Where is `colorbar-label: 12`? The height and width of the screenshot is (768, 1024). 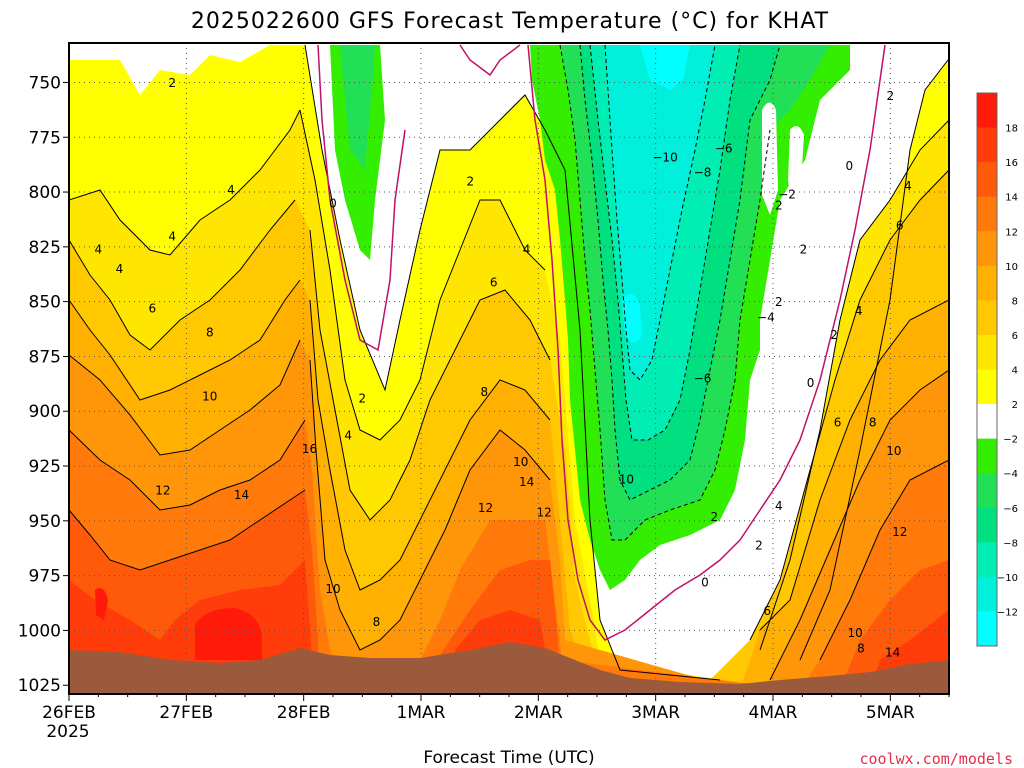
colorbar-label: 12 is located at coordinates (1011, 232).